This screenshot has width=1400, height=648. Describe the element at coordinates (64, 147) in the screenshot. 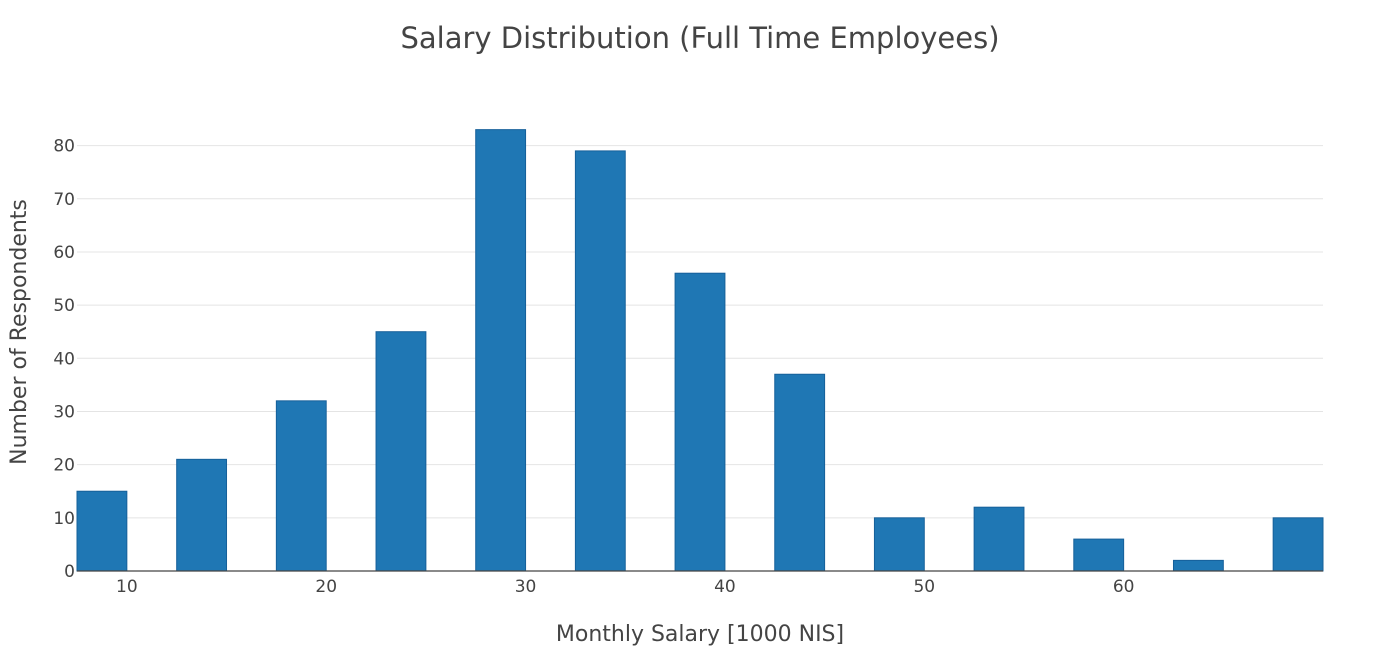

I see `y-tick-label: 80` at that location.